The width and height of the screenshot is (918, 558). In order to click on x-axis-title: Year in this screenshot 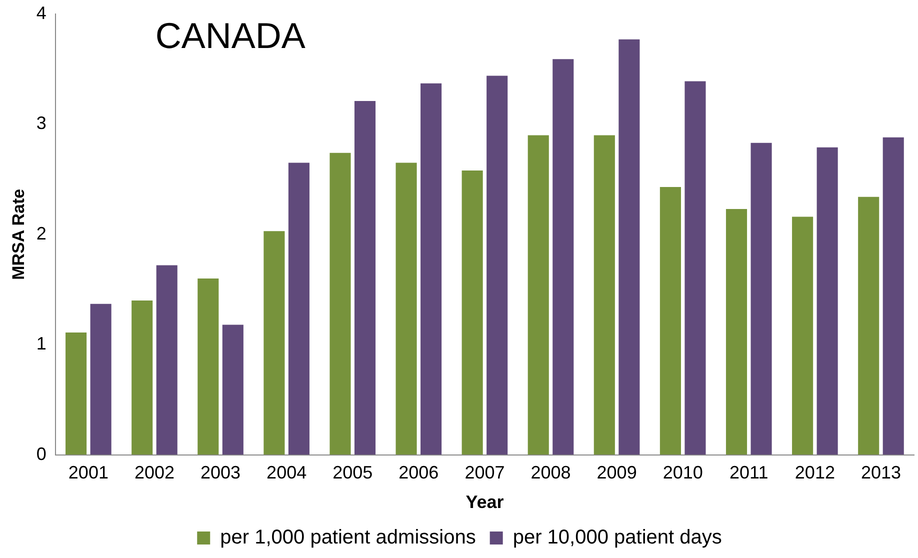, I will do `click(485, 502)`.